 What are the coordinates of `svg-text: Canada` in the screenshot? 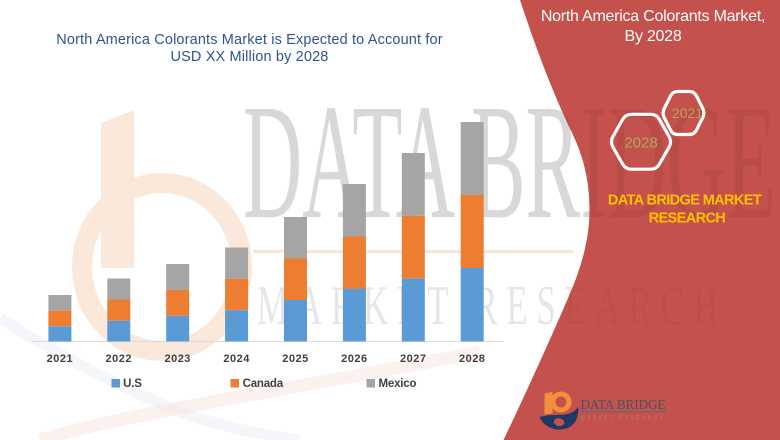 It's located at (263, 384).